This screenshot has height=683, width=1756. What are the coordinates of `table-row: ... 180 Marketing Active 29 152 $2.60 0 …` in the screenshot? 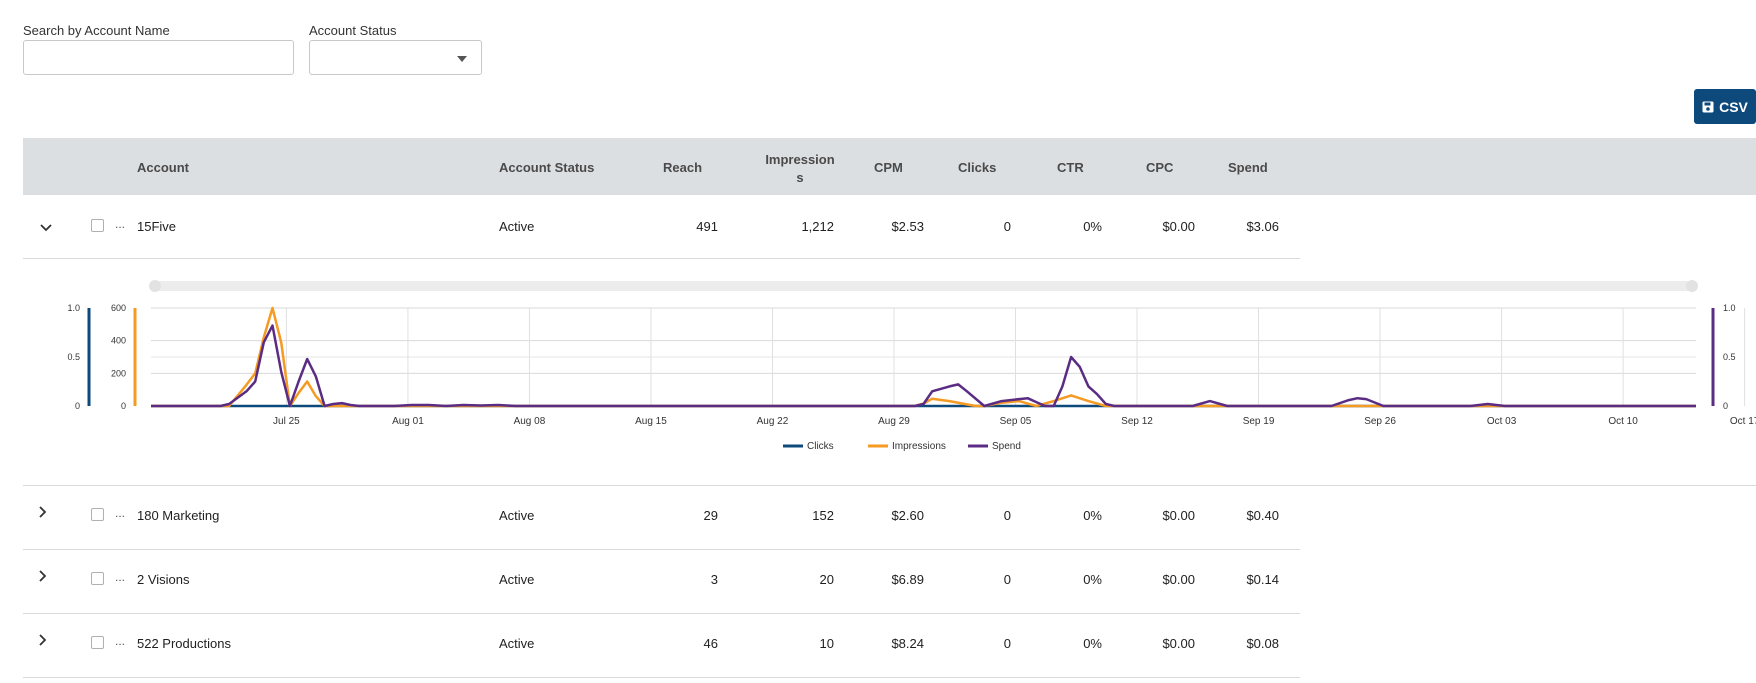 It's located at (661, 518).